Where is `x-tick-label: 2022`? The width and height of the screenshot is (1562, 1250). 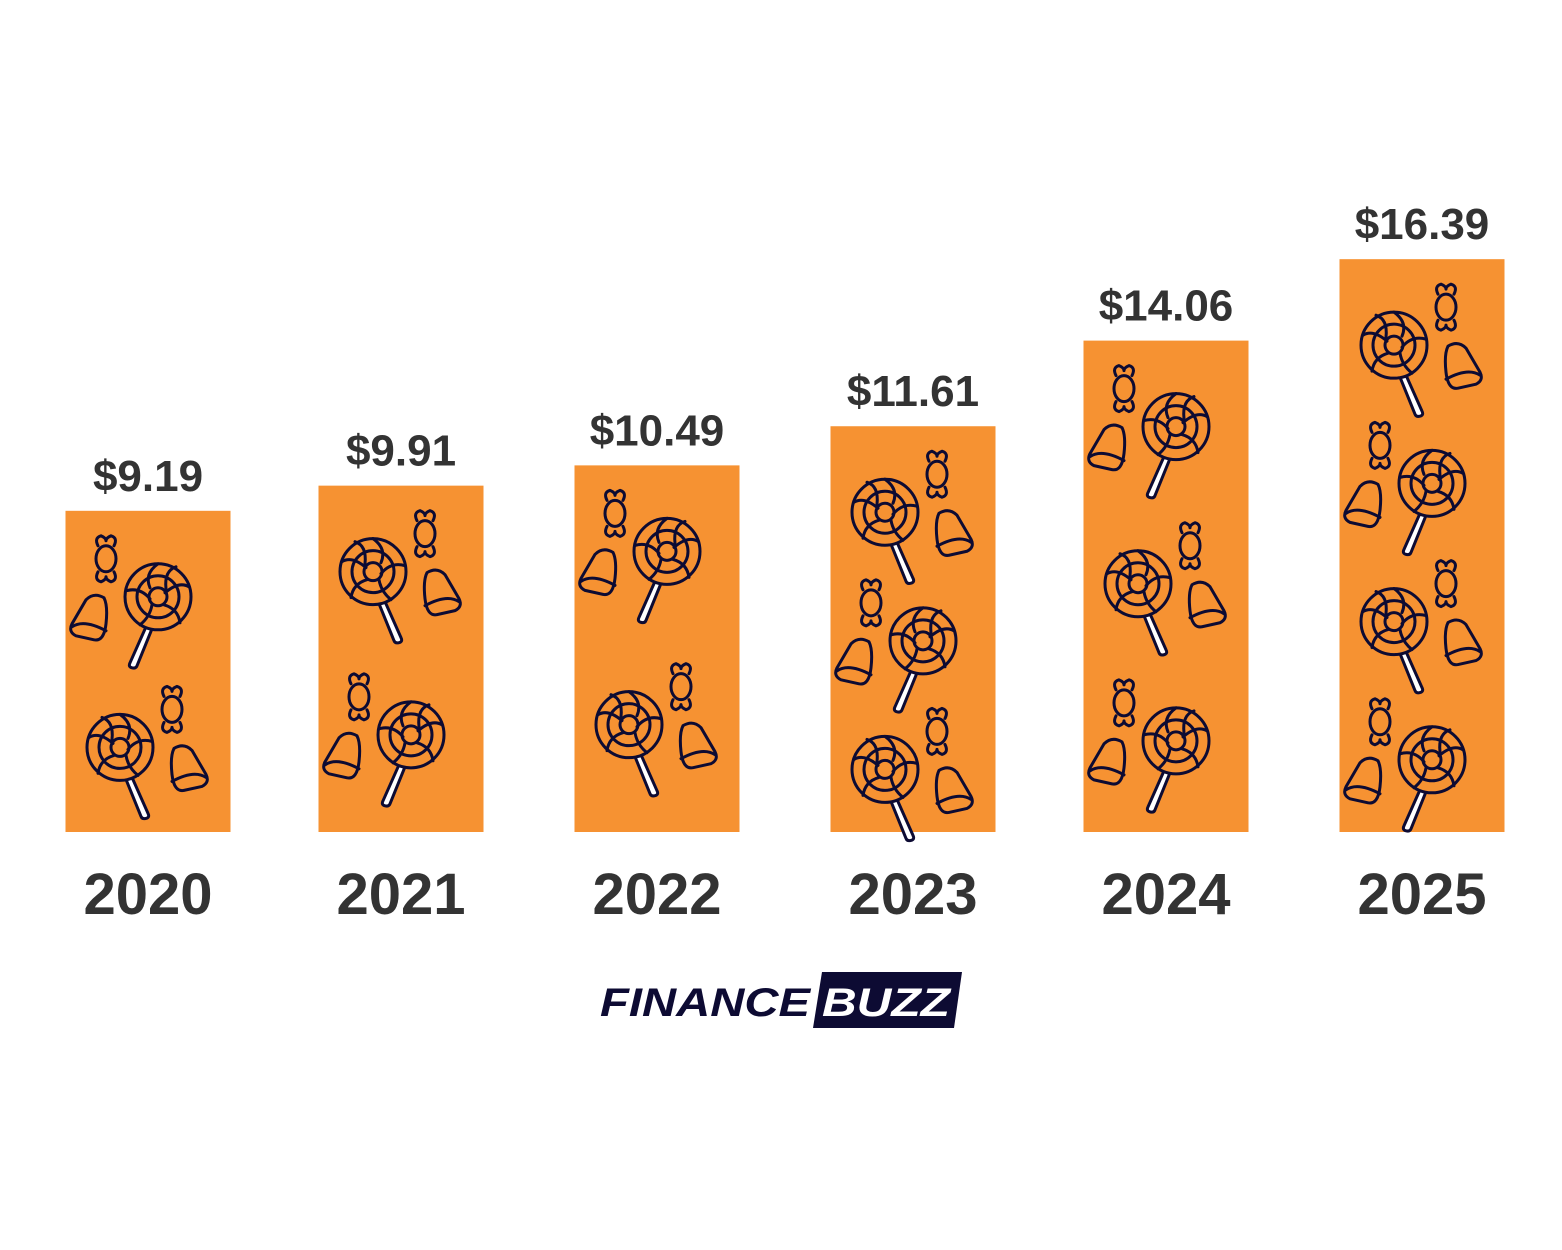
x-tick-label: 2022 is located at coordinates (656, 894).